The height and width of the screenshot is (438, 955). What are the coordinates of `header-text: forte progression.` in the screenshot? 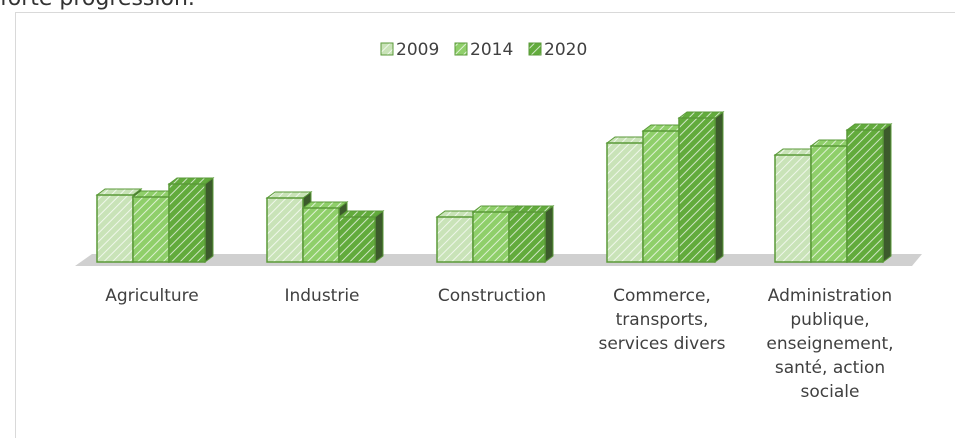 It's located at (97, 5).